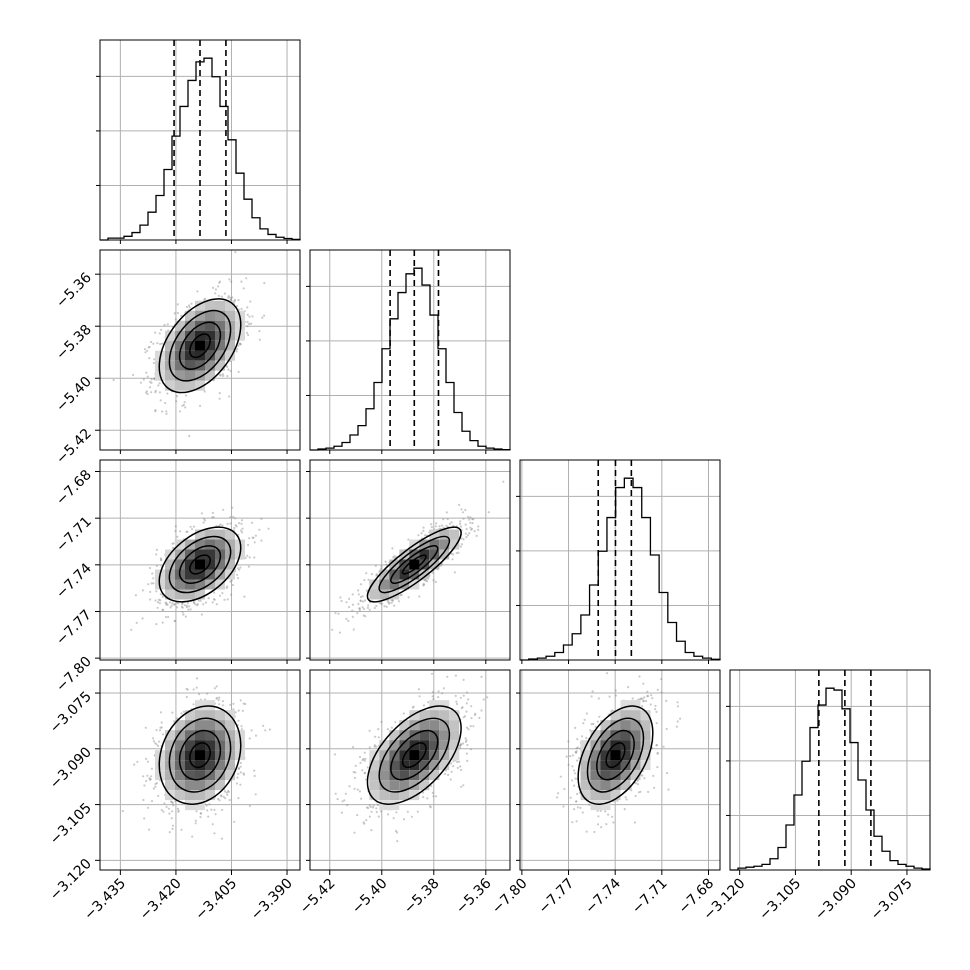  I want to click on x-tick-label: −7.80, so click(510, 897).